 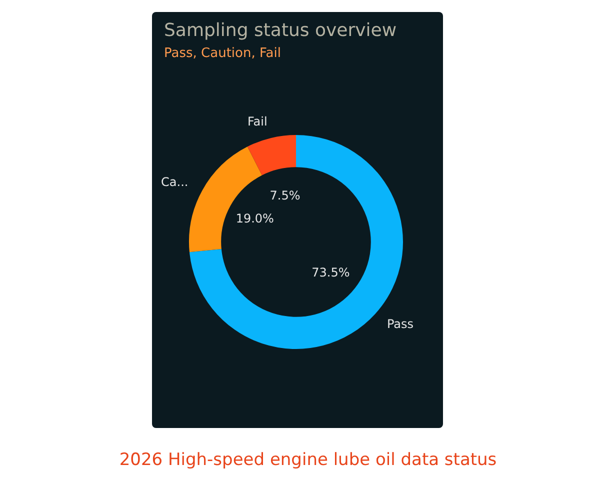 I want to click on text: 2026 High-speed engine lube oil data status, so click(x=308, y=460).